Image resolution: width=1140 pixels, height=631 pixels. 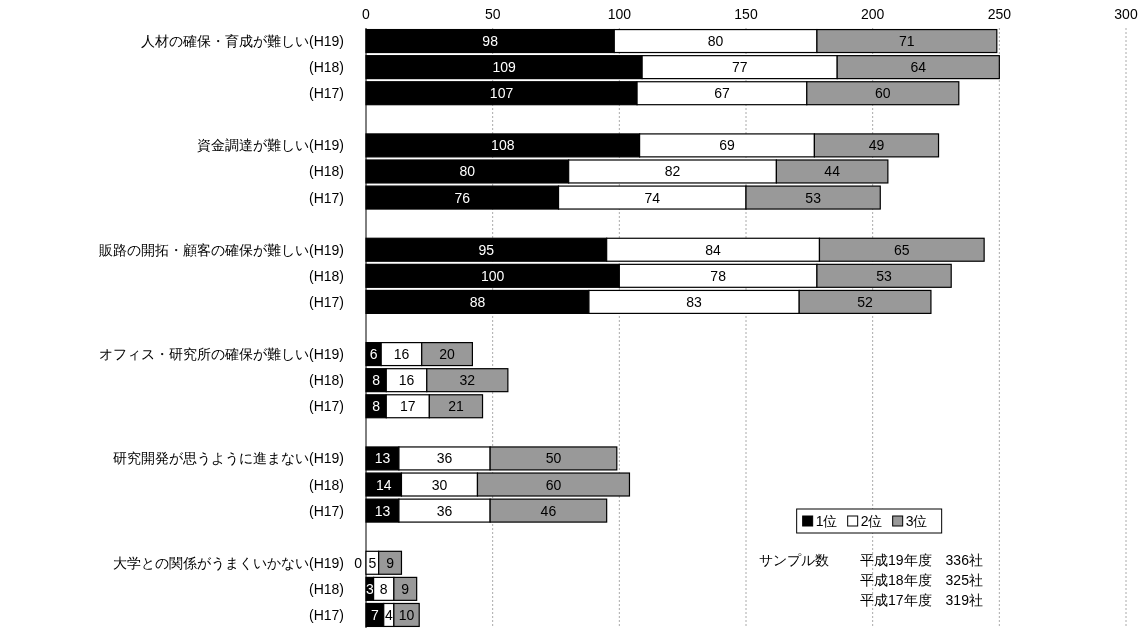 I want to click on category-label: 大学との関係がうまくいかない(H19), so click(x=228, y=562).